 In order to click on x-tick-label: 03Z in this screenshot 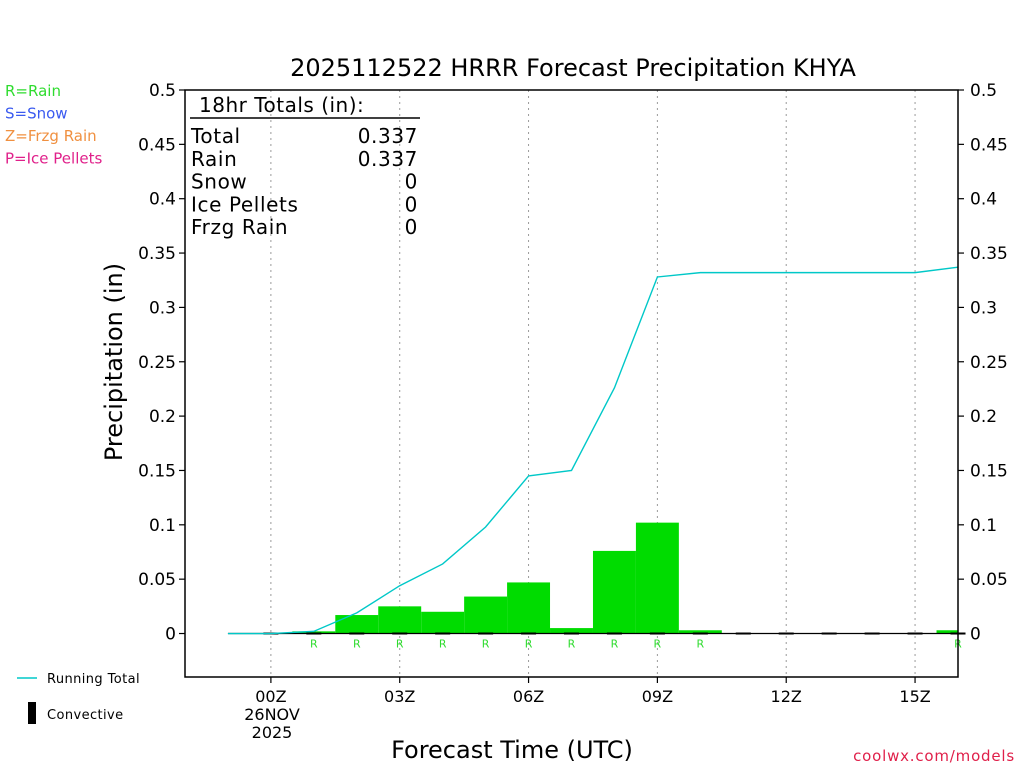, I will do `click(399, 696)`.